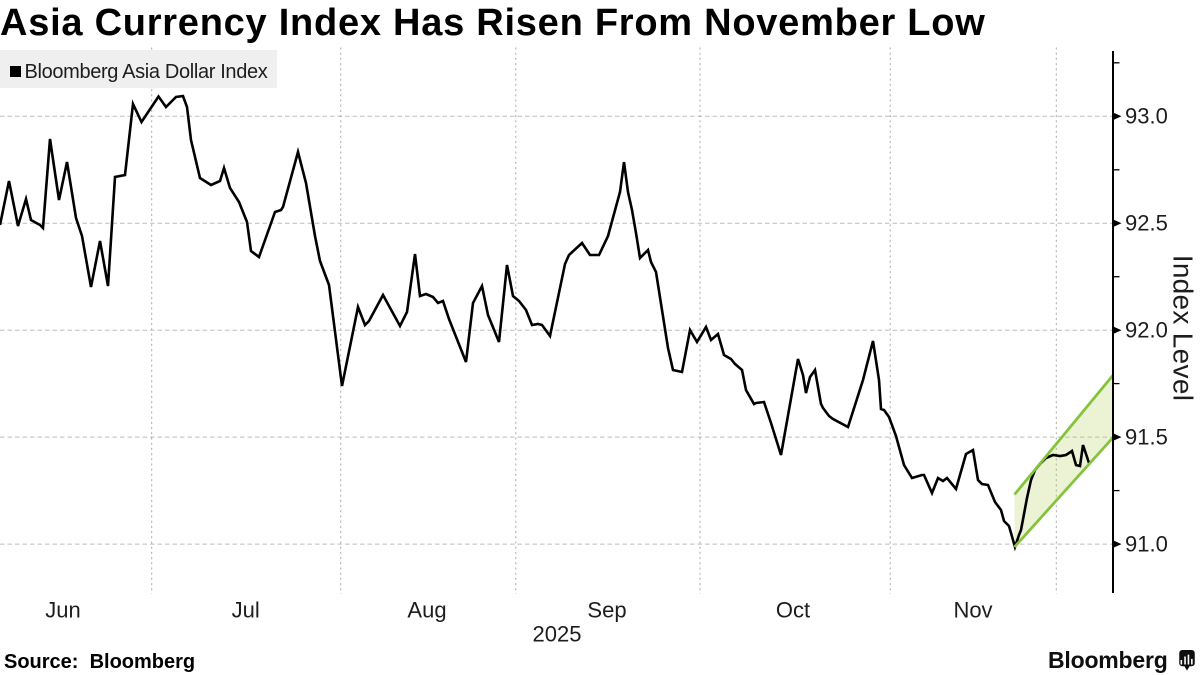 Image resolution: width=1200 pixels, height=675 pixels. I want to click on svg-text: 2025, so click(557, 634).